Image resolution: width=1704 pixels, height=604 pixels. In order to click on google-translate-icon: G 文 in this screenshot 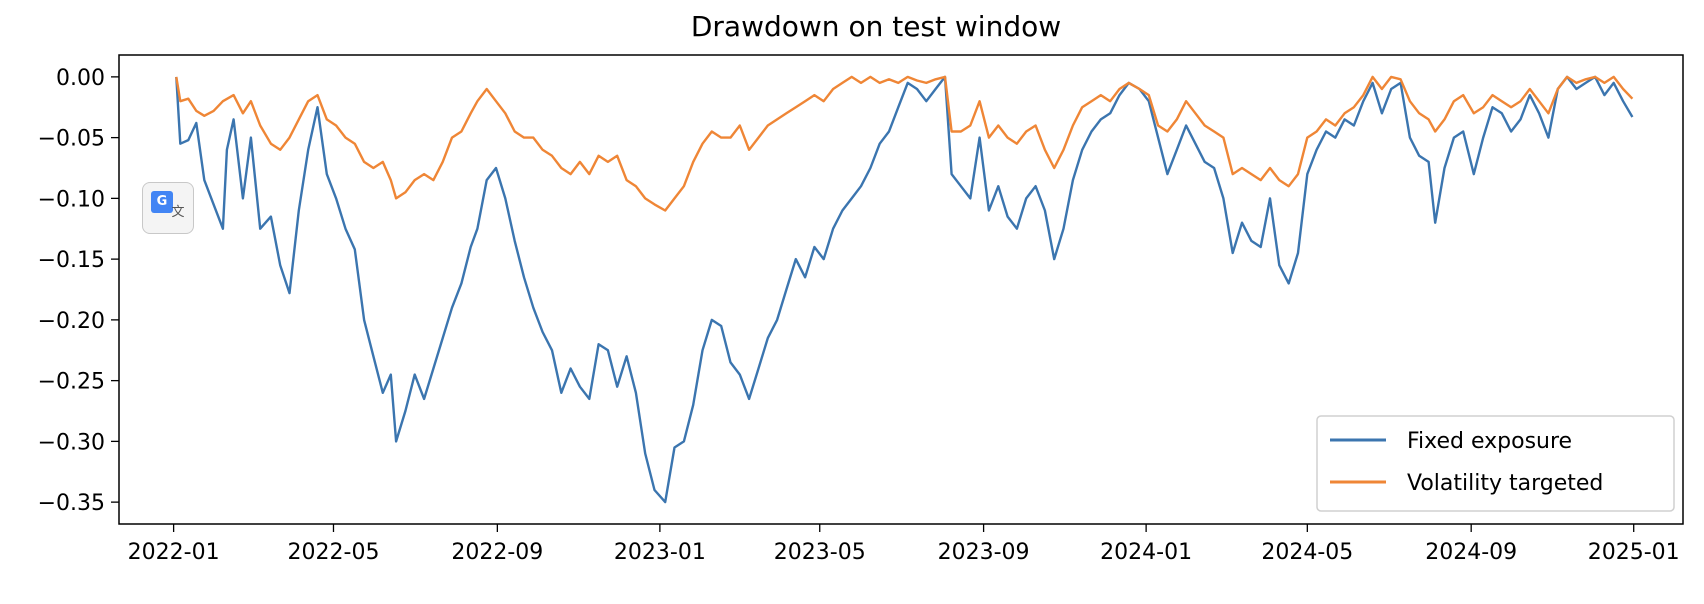, I will do `click(168, 208)`.